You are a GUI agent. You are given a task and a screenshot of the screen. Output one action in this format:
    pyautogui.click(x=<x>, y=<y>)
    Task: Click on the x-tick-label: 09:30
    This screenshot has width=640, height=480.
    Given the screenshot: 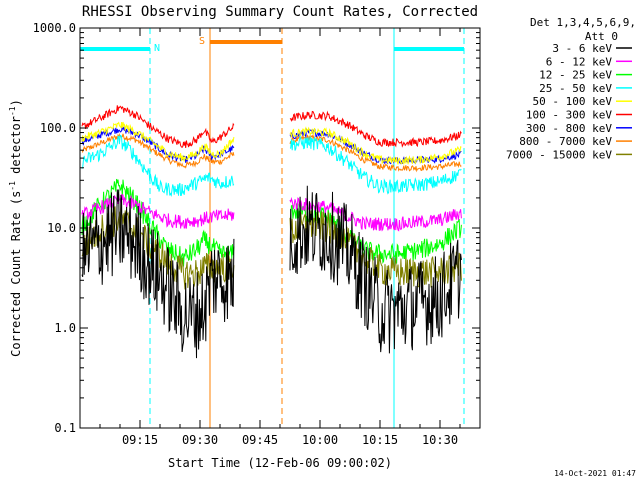 What is the action you would take?
    pyautogui.click(x=200, y=440)
    